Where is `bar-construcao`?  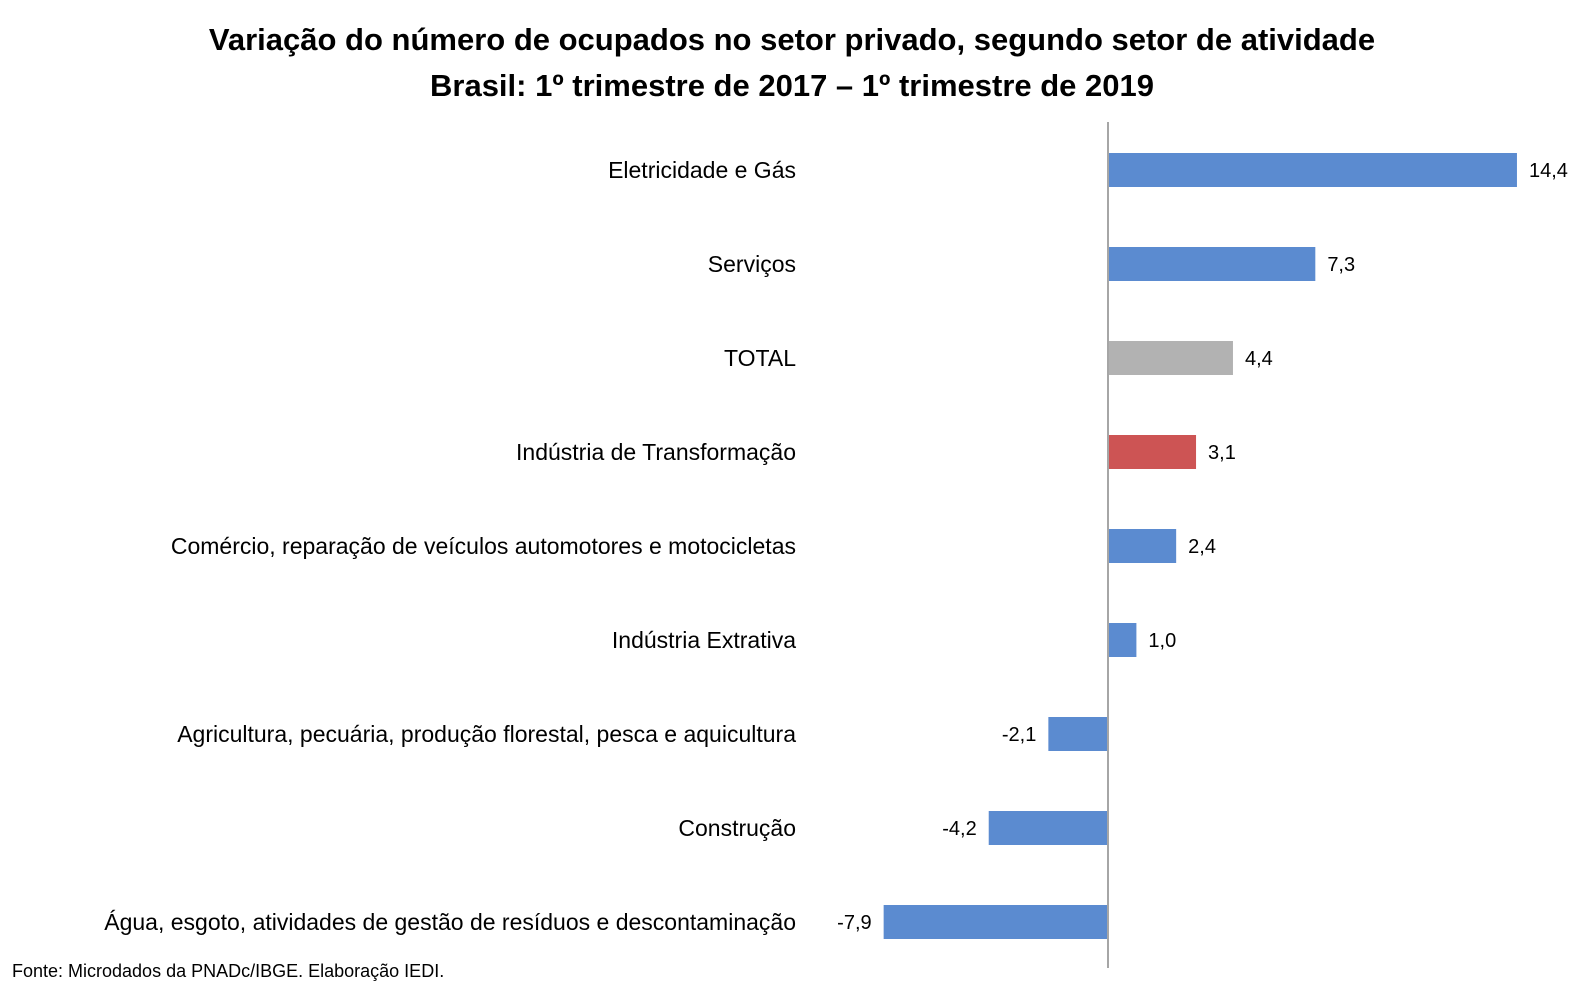 bar-construcao is located at coordinates (1048, 828).